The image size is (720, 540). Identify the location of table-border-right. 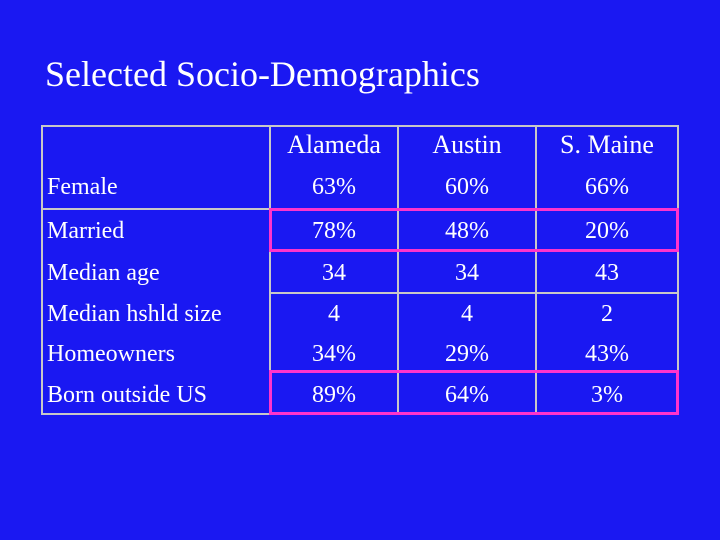
(678, 270).